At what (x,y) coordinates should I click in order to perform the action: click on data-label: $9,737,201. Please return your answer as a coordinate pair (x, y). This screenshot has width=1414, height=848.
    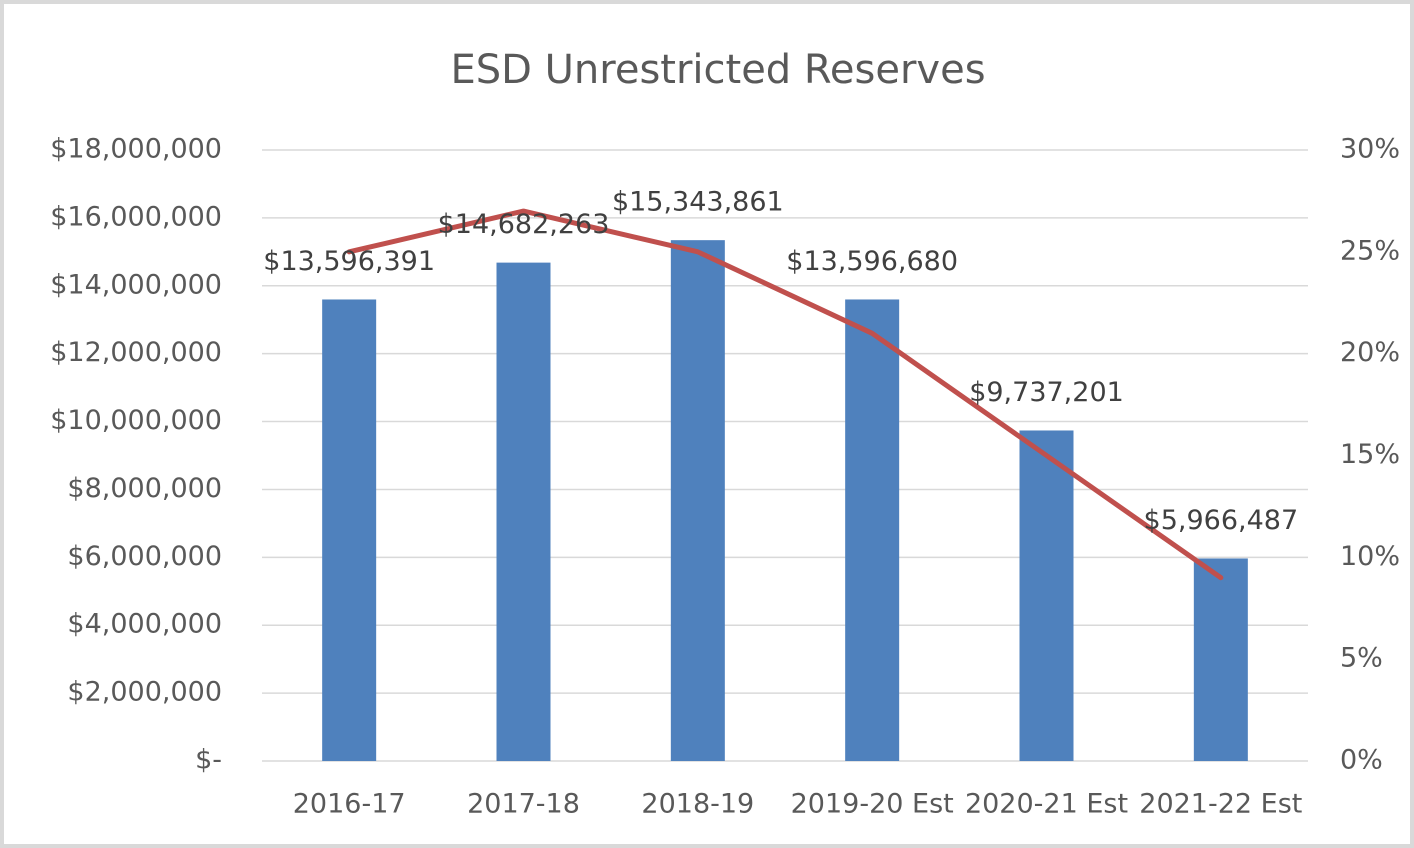
    Looking at the image, I should click on (1046, 392).